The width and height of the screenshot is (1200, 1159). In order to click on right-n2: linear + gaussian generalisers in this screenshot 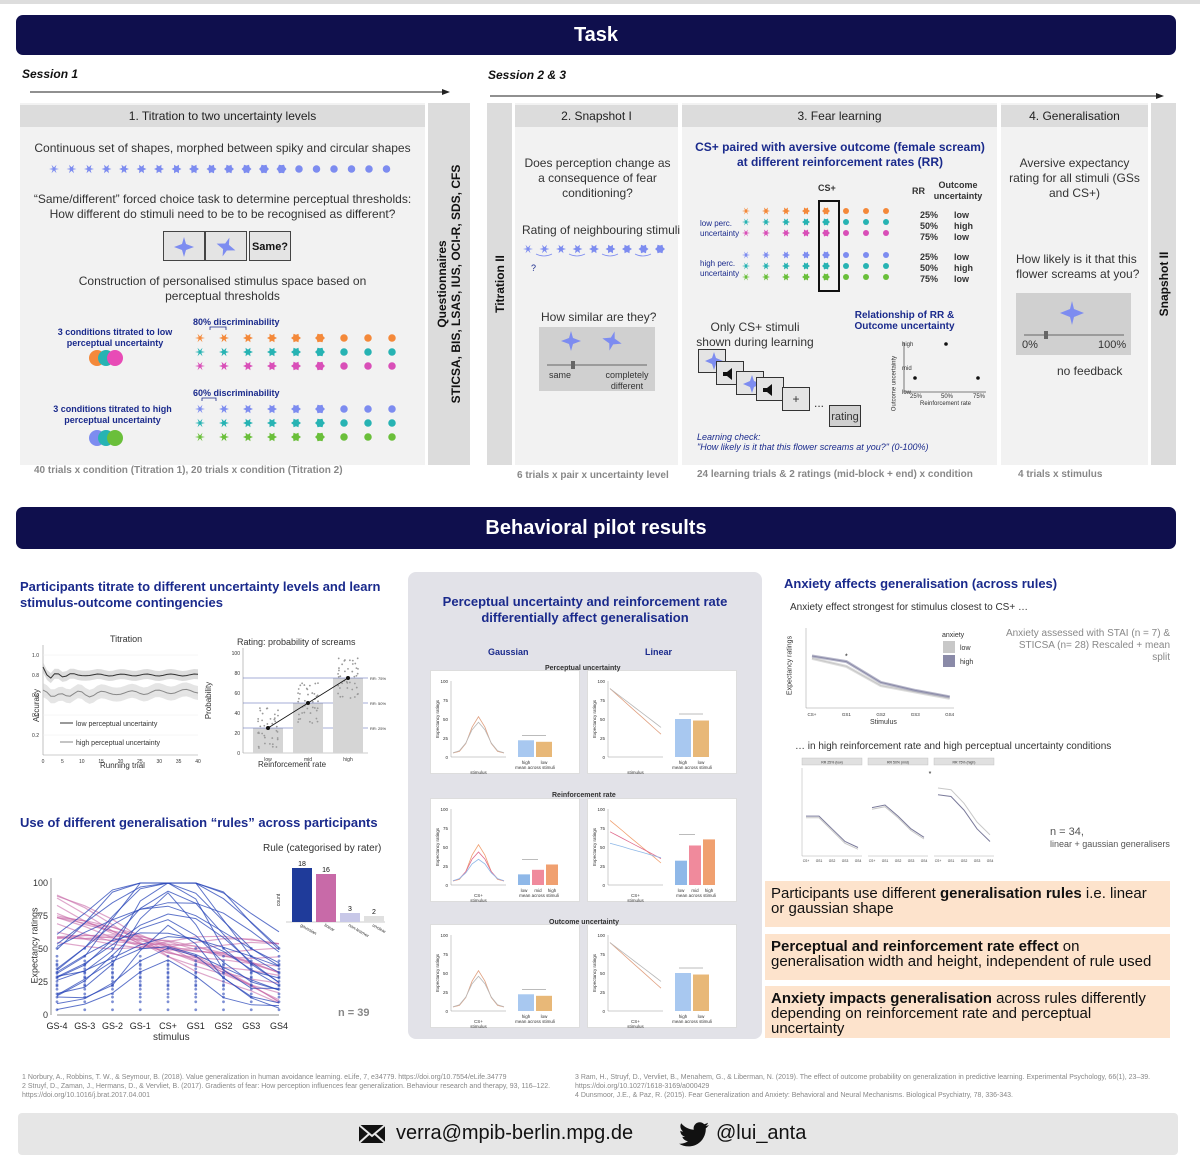, I will do `click(1110, 844)`.